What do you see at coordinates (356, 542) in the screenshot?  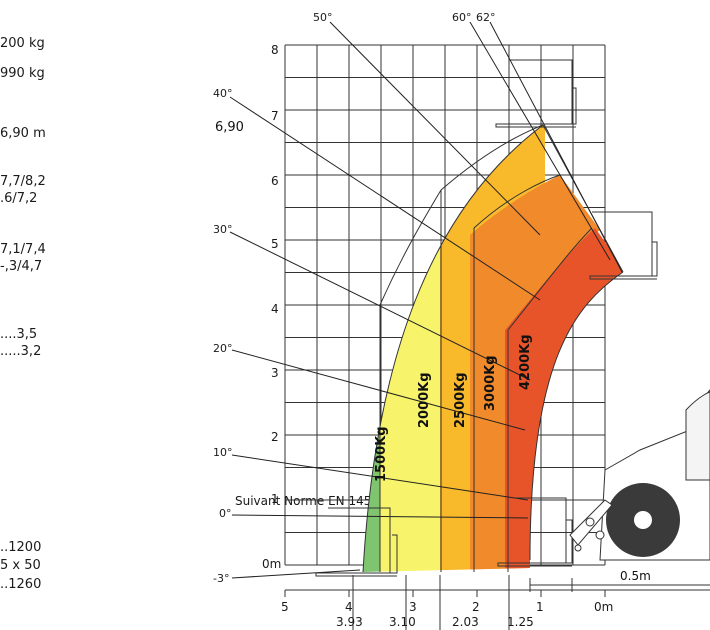 I see `fork-outline-low` at bounding box center [356, 542].